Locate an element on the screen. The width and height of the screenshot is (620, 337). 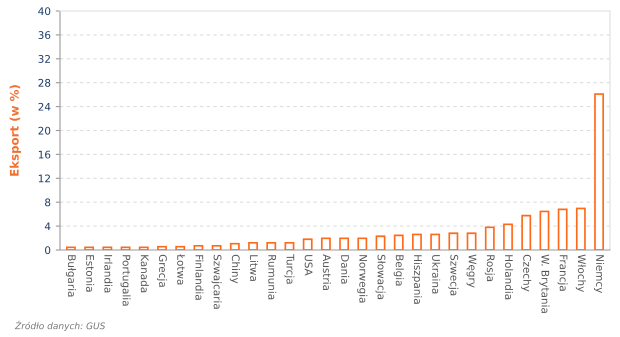
x-tick-label: Austria is located at coordinates (326, 272).